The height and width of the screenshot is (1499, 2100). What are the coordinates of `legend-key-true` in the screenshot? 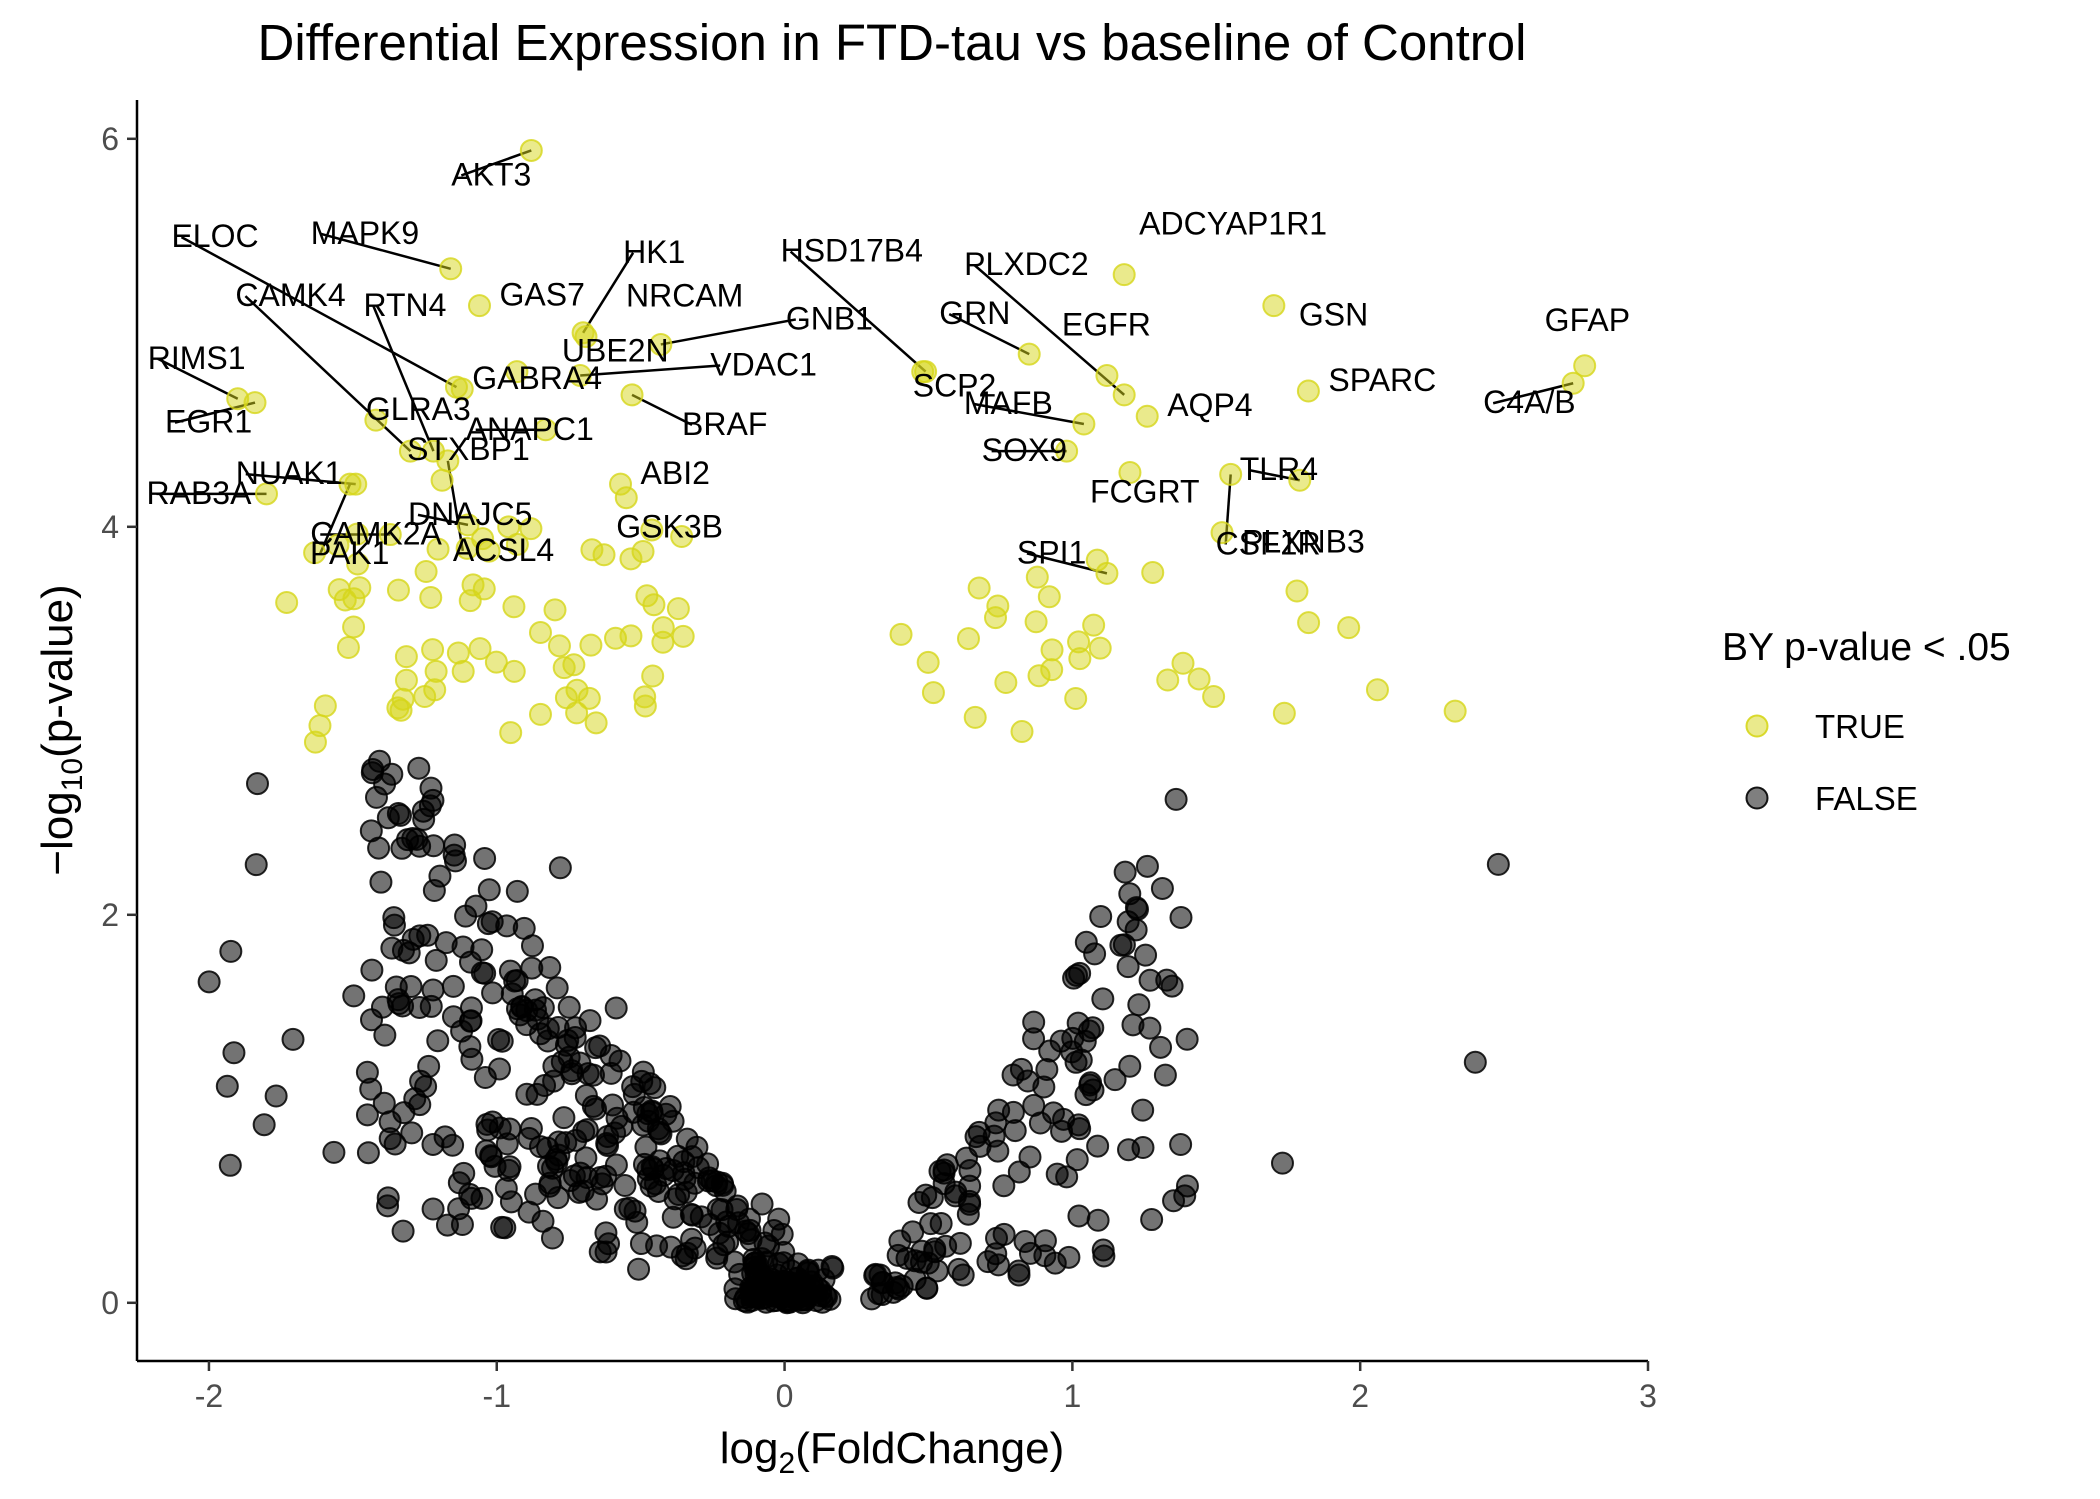 It's located at (1757, 726).